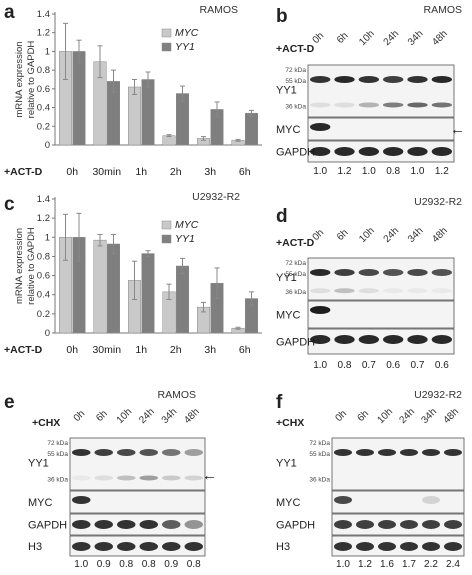 The width and height of the screenshot is (472, 575). I want to click on quant-value: 0.6, so click(442, 365).